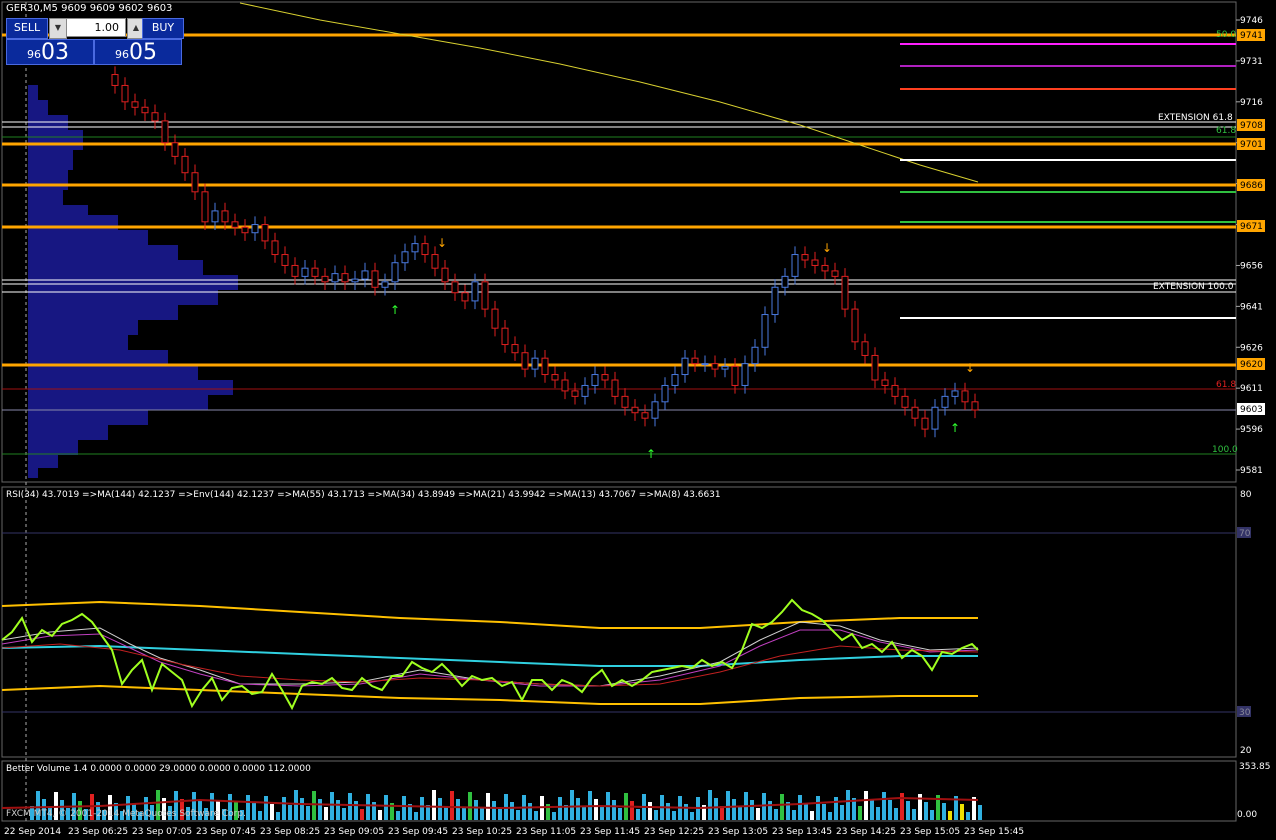 This screenshot has height=840, width=1276. I want to click on time-tick-label: 23 Sep 09:45, so click(418, 832).